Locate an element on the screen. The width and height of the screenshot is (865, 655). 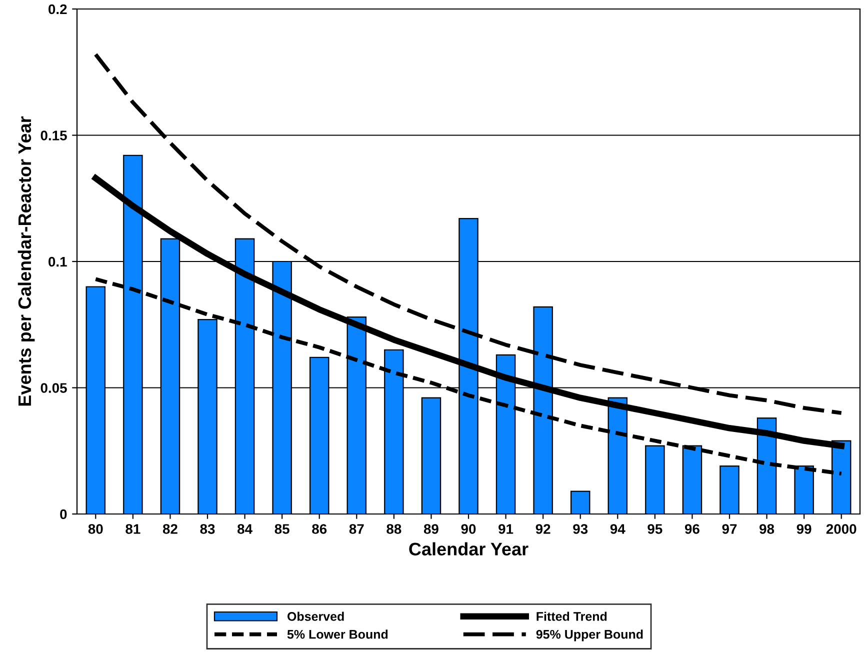
x-tick-label: 92 is located at coordinates (543, 529).